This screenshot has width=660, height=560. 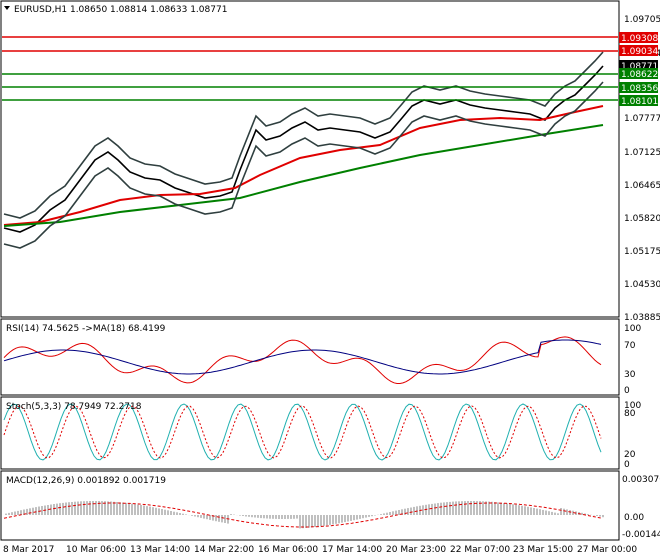 What do you see at coordinates (642, 20) in the screenshot?
I see `price-tick: 1.09705` at bounding box center [642, 20].